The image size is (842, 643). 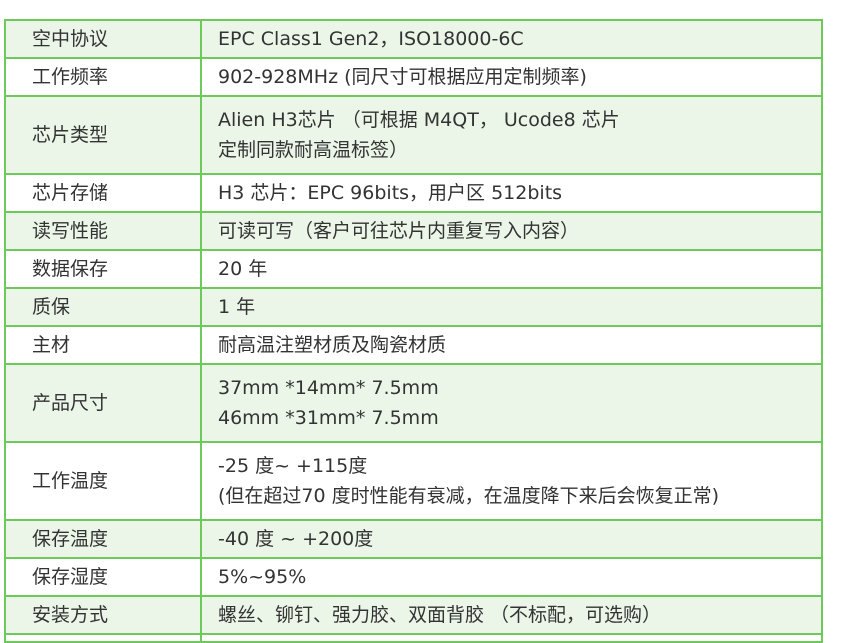 What do you see at coordinates (243, 269) in the screenshot?
I see `spec-value-line: 20 年` at bounding box center [243, 269].